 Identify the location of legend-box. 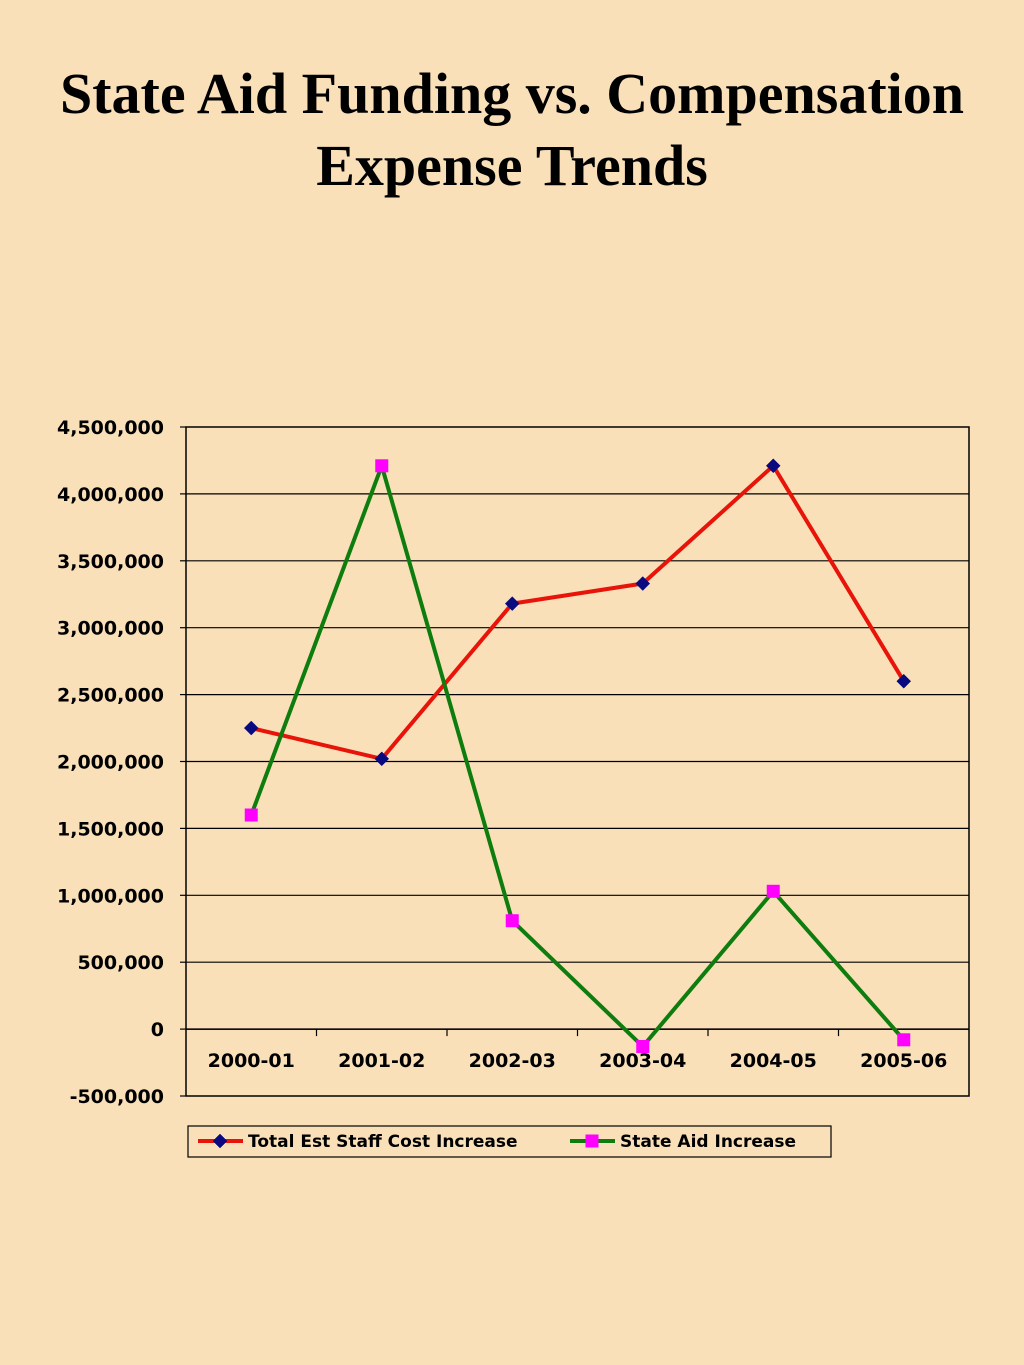
(509, 1141).